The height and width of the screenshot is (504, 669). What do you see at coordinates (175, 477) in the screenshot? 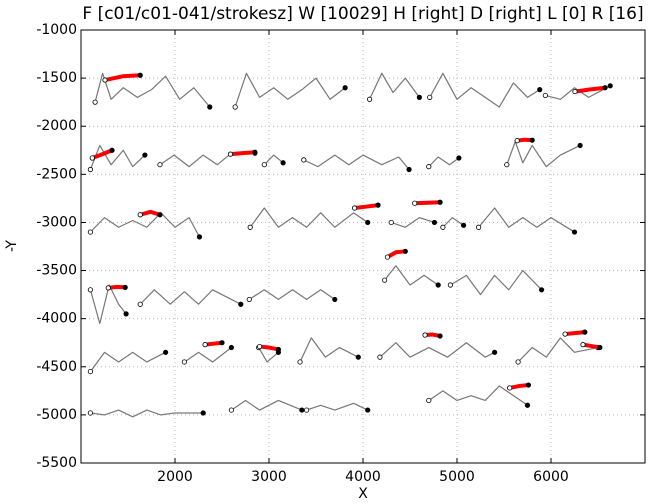
I see `x-tick-label: 2000` at bounding box center [175, 477].